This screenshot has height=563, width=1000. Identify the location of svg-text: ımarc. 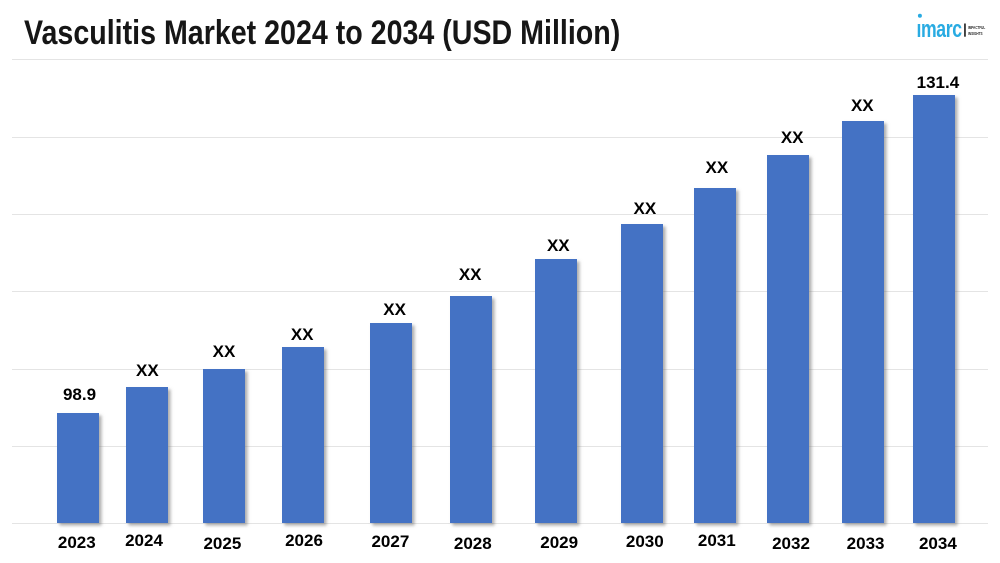
(940, 29).